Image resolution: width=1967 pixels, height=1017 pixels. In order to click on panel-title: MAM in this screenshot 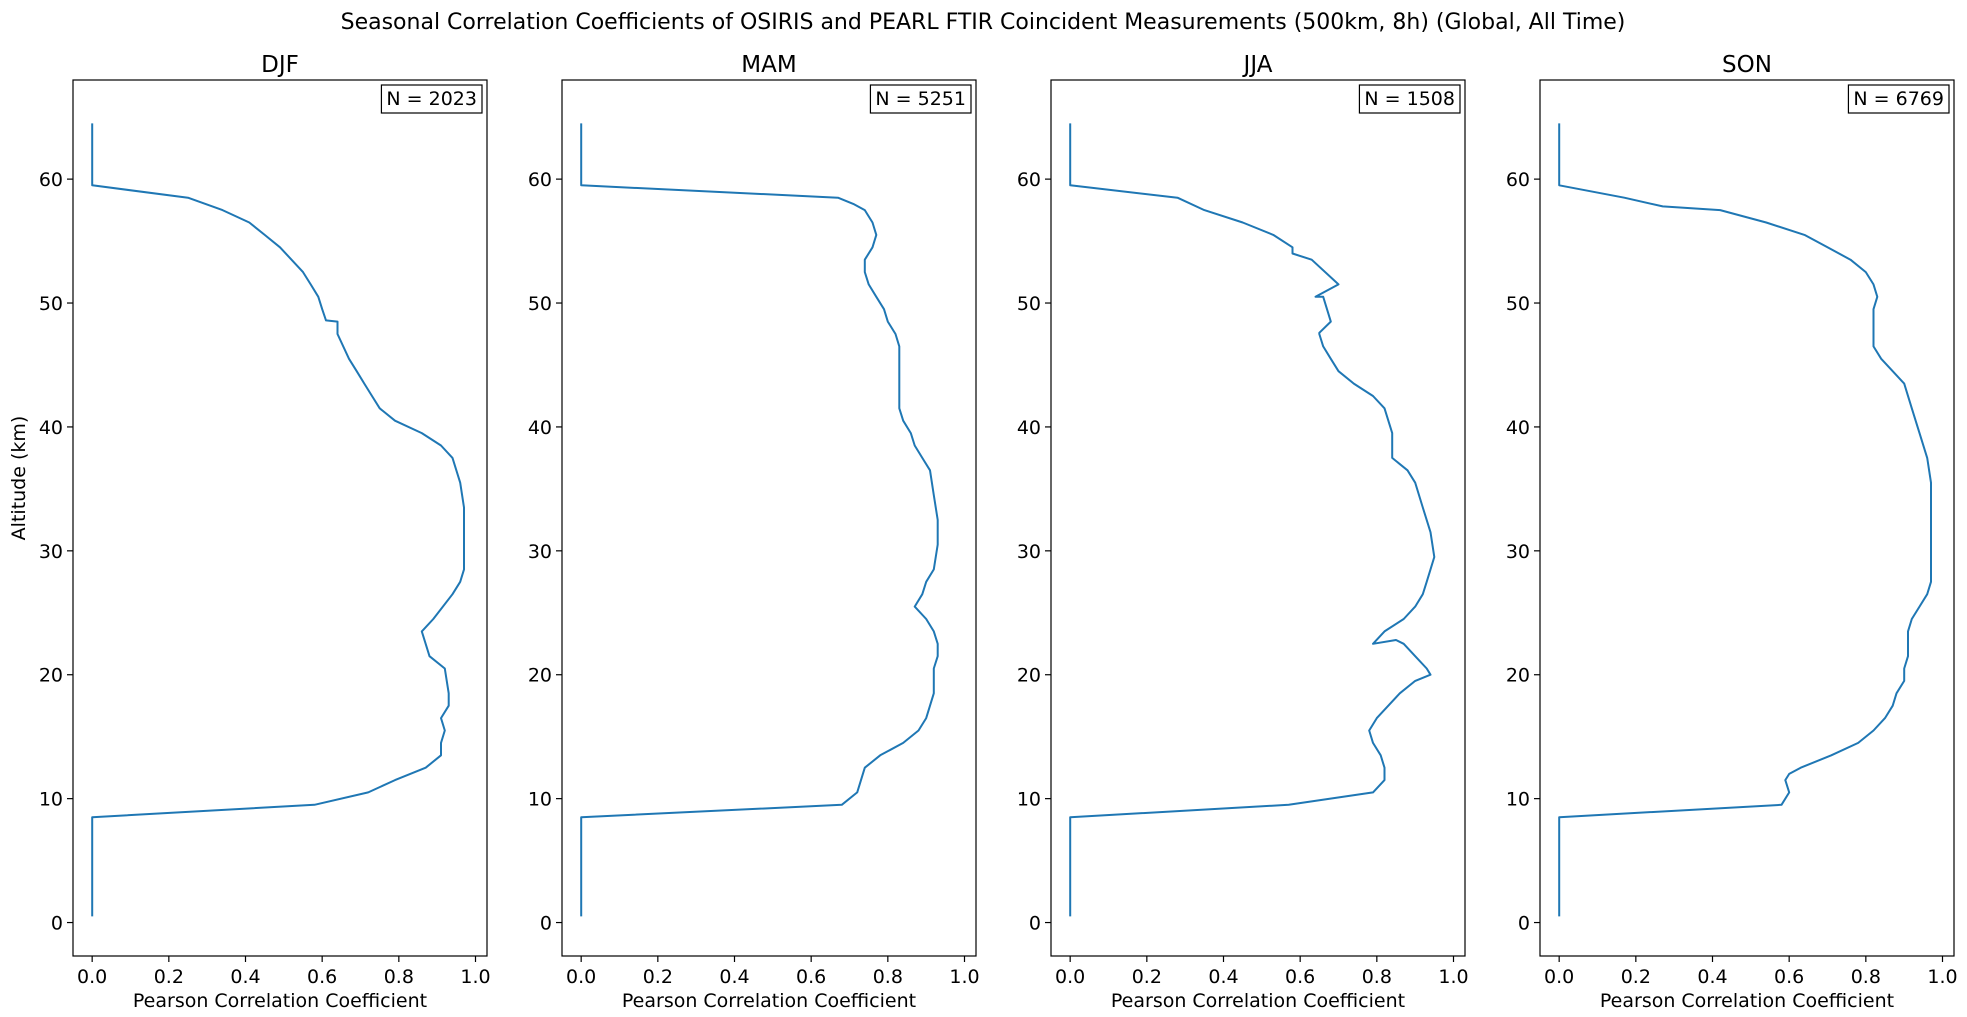, I will do `click(768, 65)`.